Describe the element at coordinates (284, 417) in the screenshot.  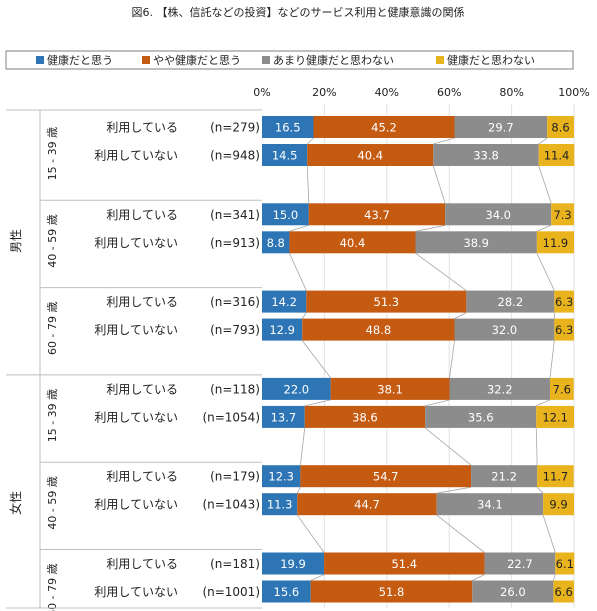
I see `bar-value-label: 13.7` at that location.